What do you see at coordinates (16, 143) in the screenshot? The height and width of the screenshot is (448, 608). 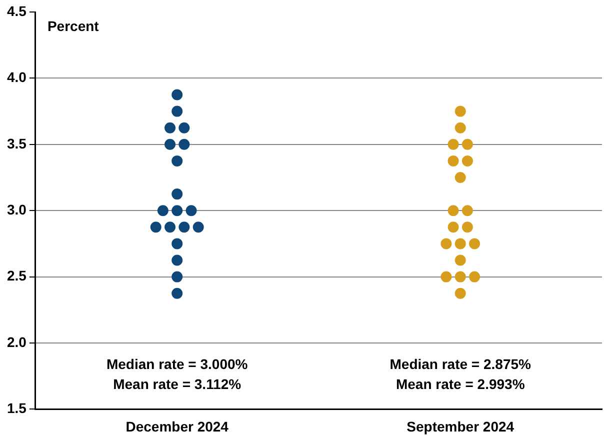 I see `y-tick-label: 3.5` at bounding box center [16, 143].